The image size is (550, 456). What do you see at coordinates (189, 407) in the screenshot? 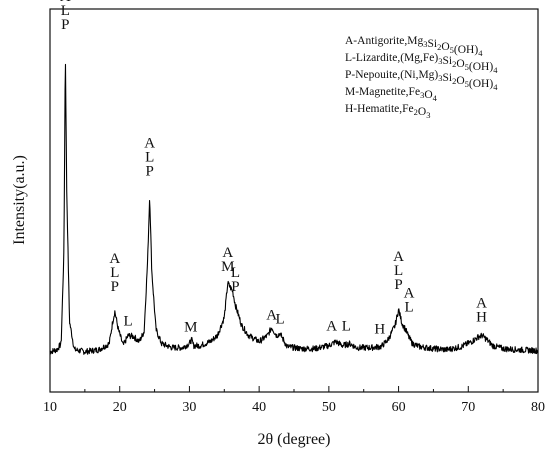
I see `x-tick-label: 30` at bounding box center [189, 407].